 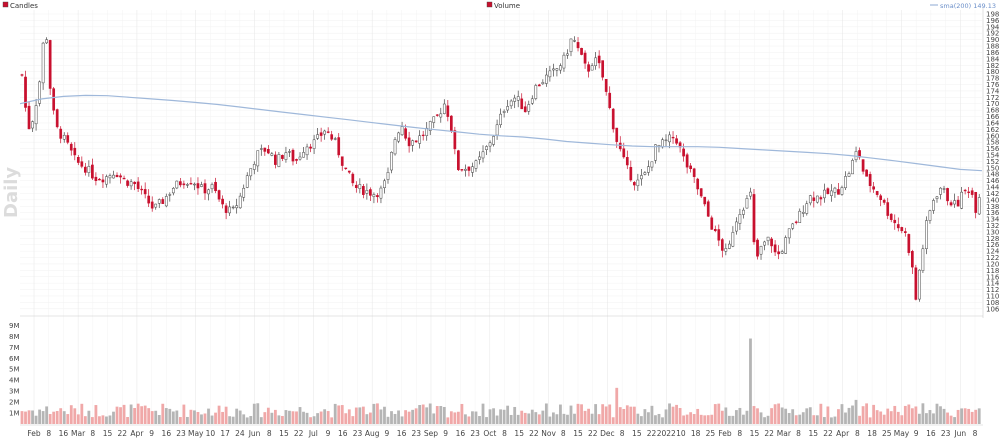 I want to click on price-tick-label: 110, so click(x=992, y=296).